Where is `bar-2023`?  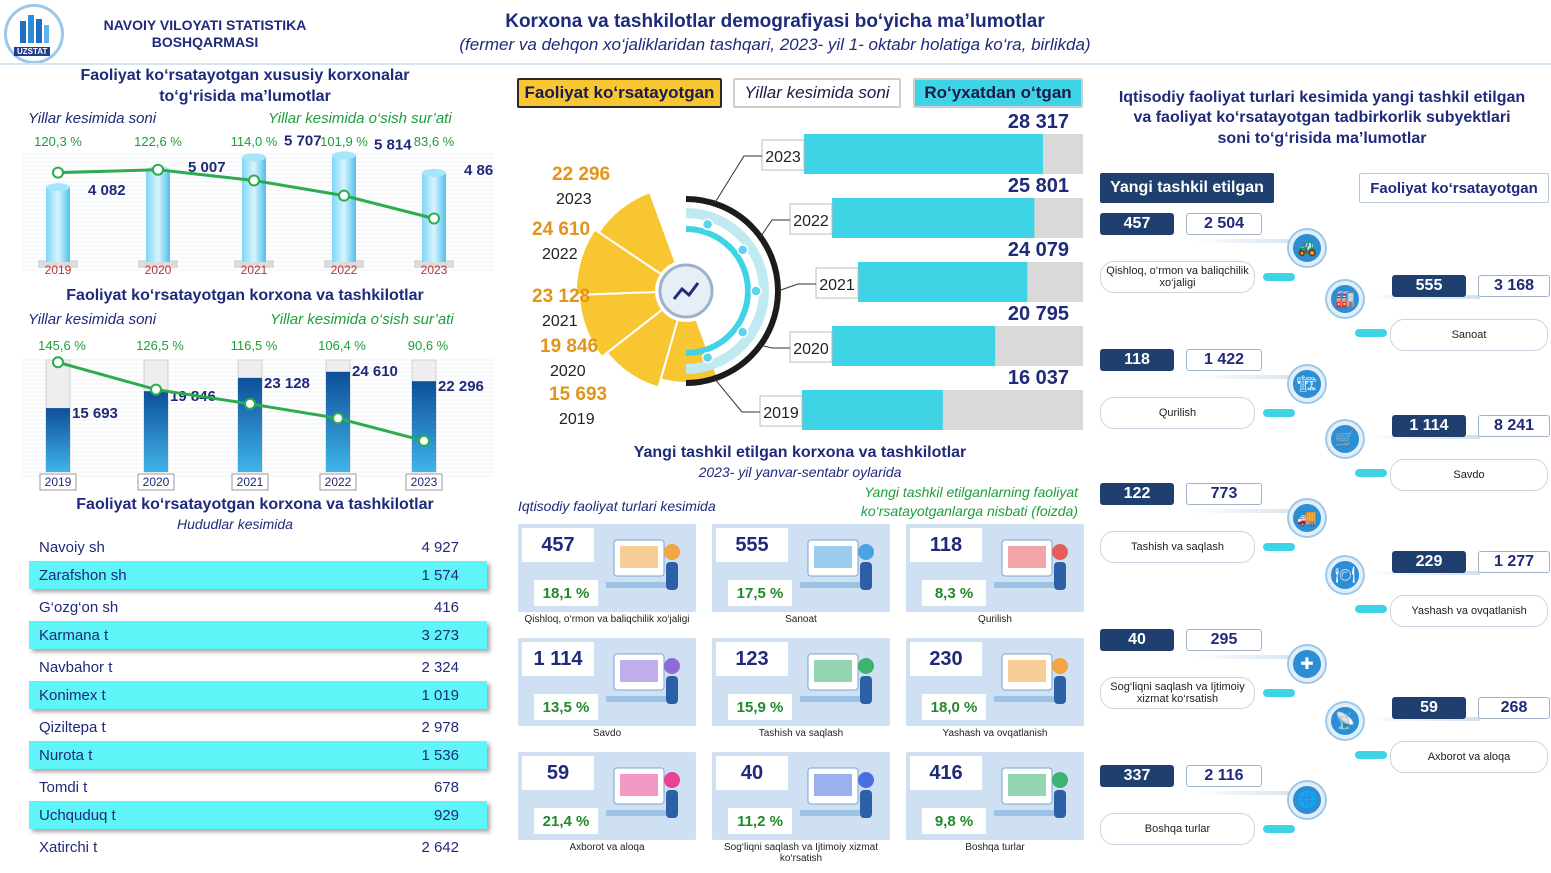
bar-2023 is located at coordinates (923, 154).